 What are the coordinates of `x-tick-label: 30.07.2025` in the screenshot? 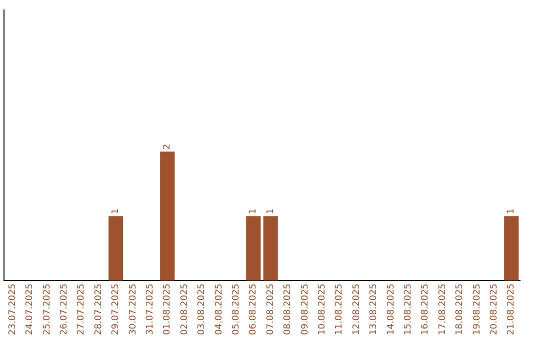 It's located at (133, 309).